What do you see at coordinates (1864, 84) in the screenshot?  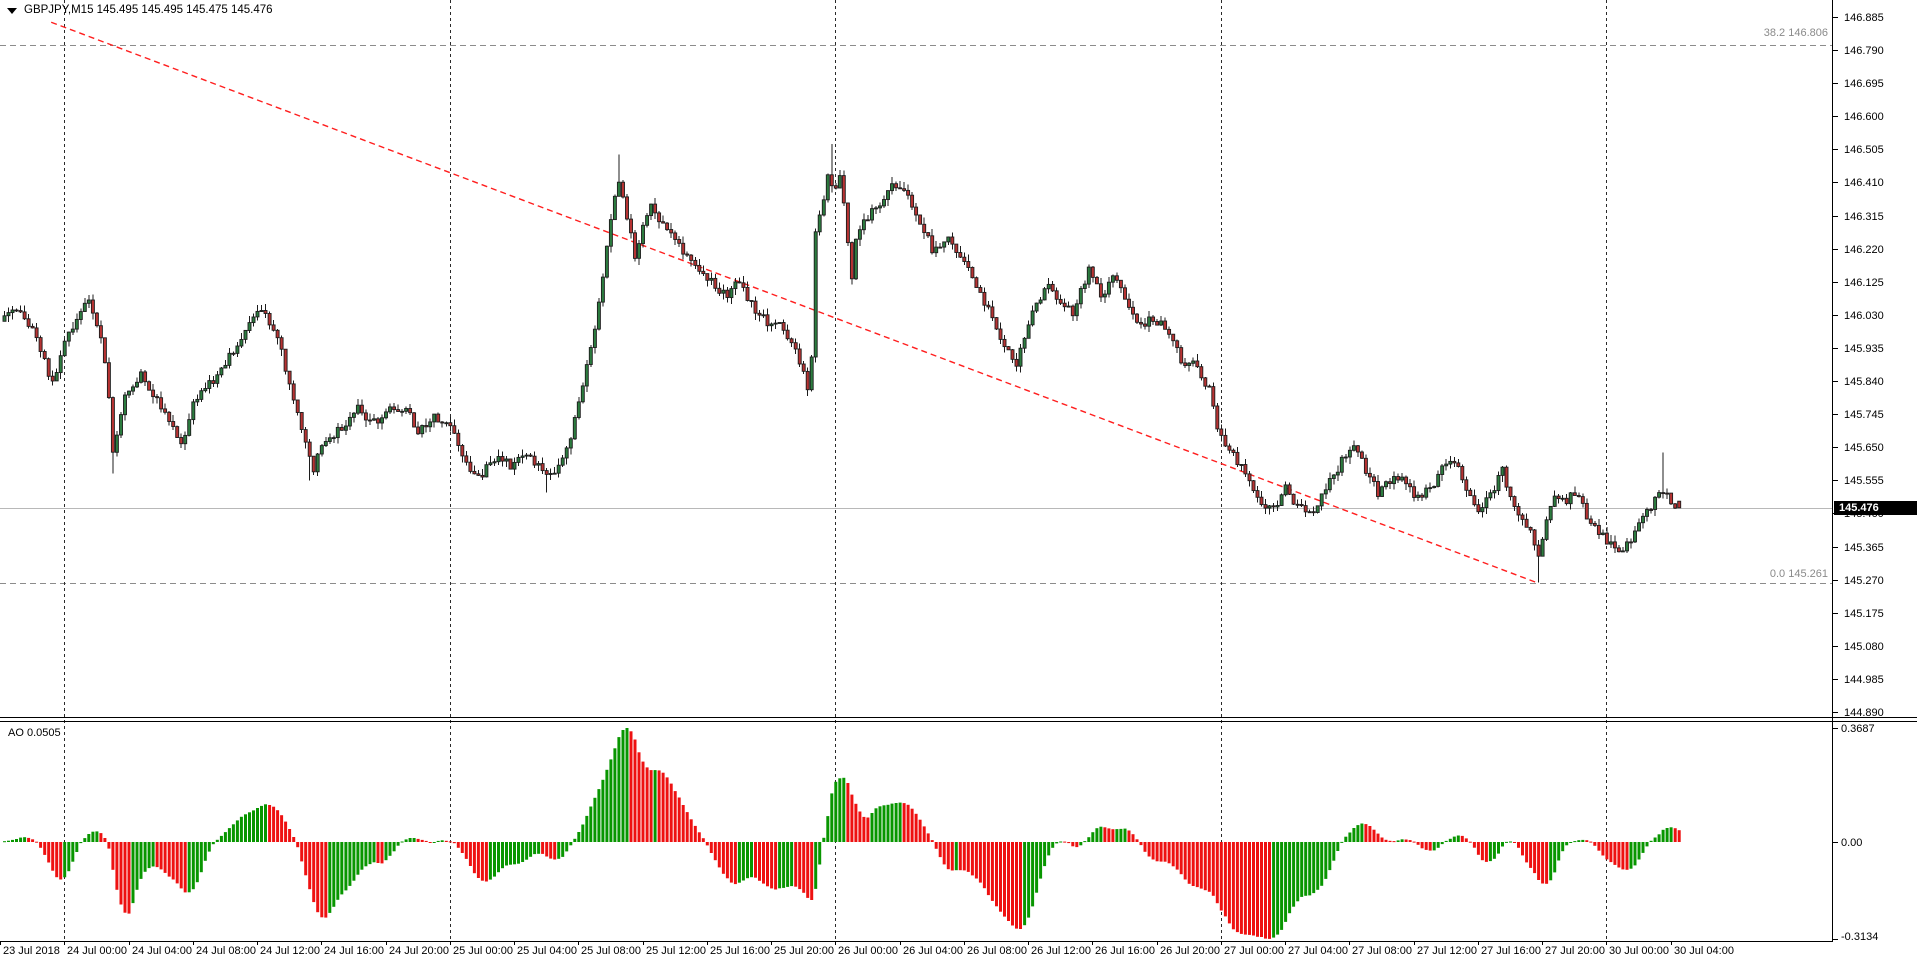 I see `price-axis-label: 146.695` at bounding box center [1864, 84].